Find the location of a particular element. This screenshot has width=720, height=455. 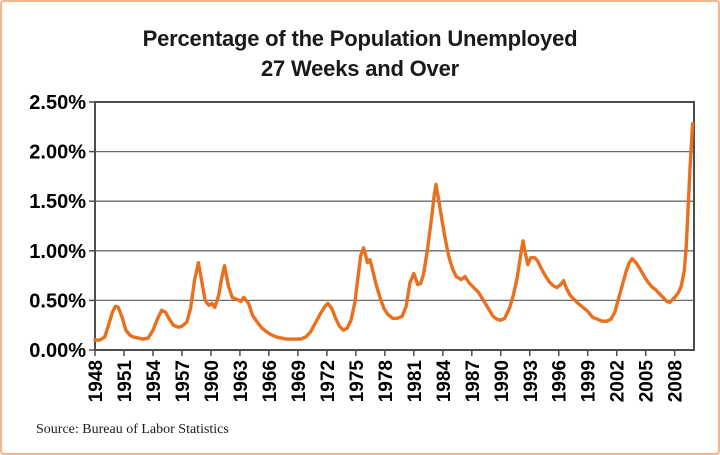

y-tick-label: 1.00% is located at coordinates (57, 252).